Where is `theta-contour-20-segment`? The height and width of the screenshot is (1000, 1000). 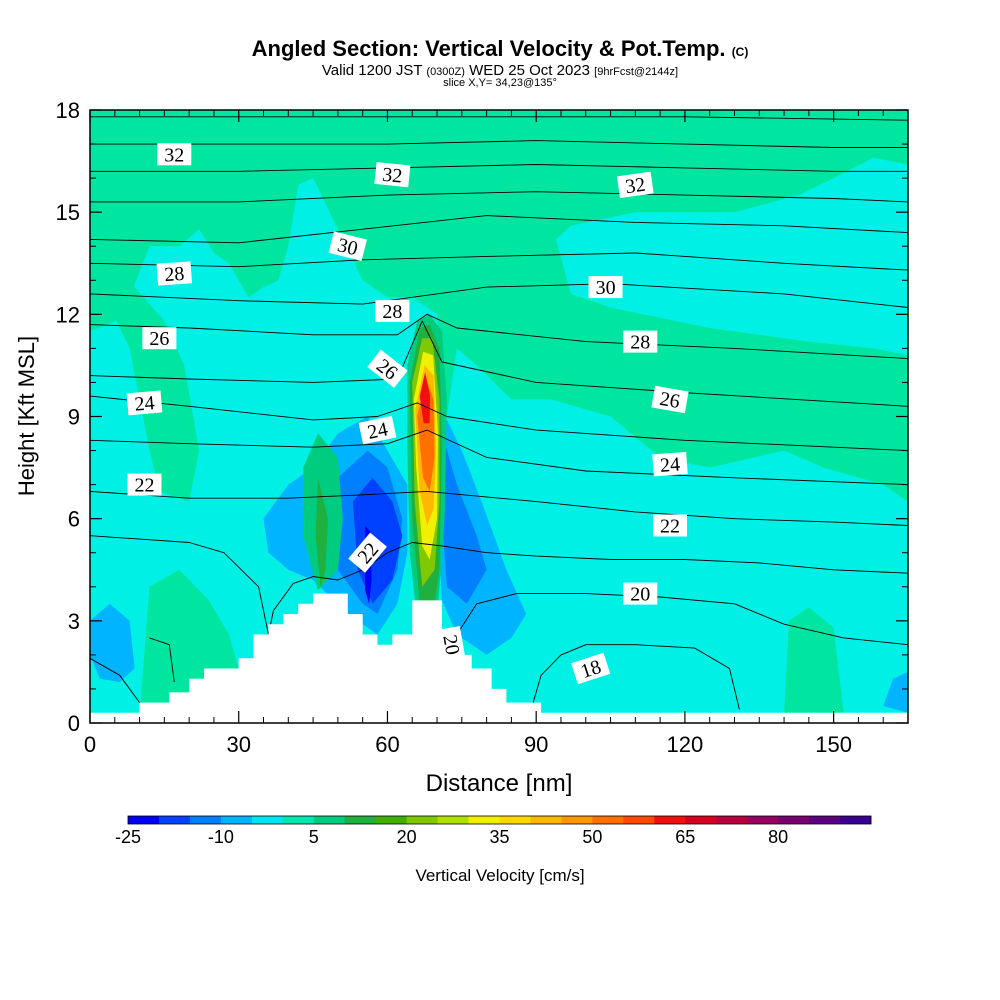 theta-contour-20-segment is located at coordinates (682, 619).